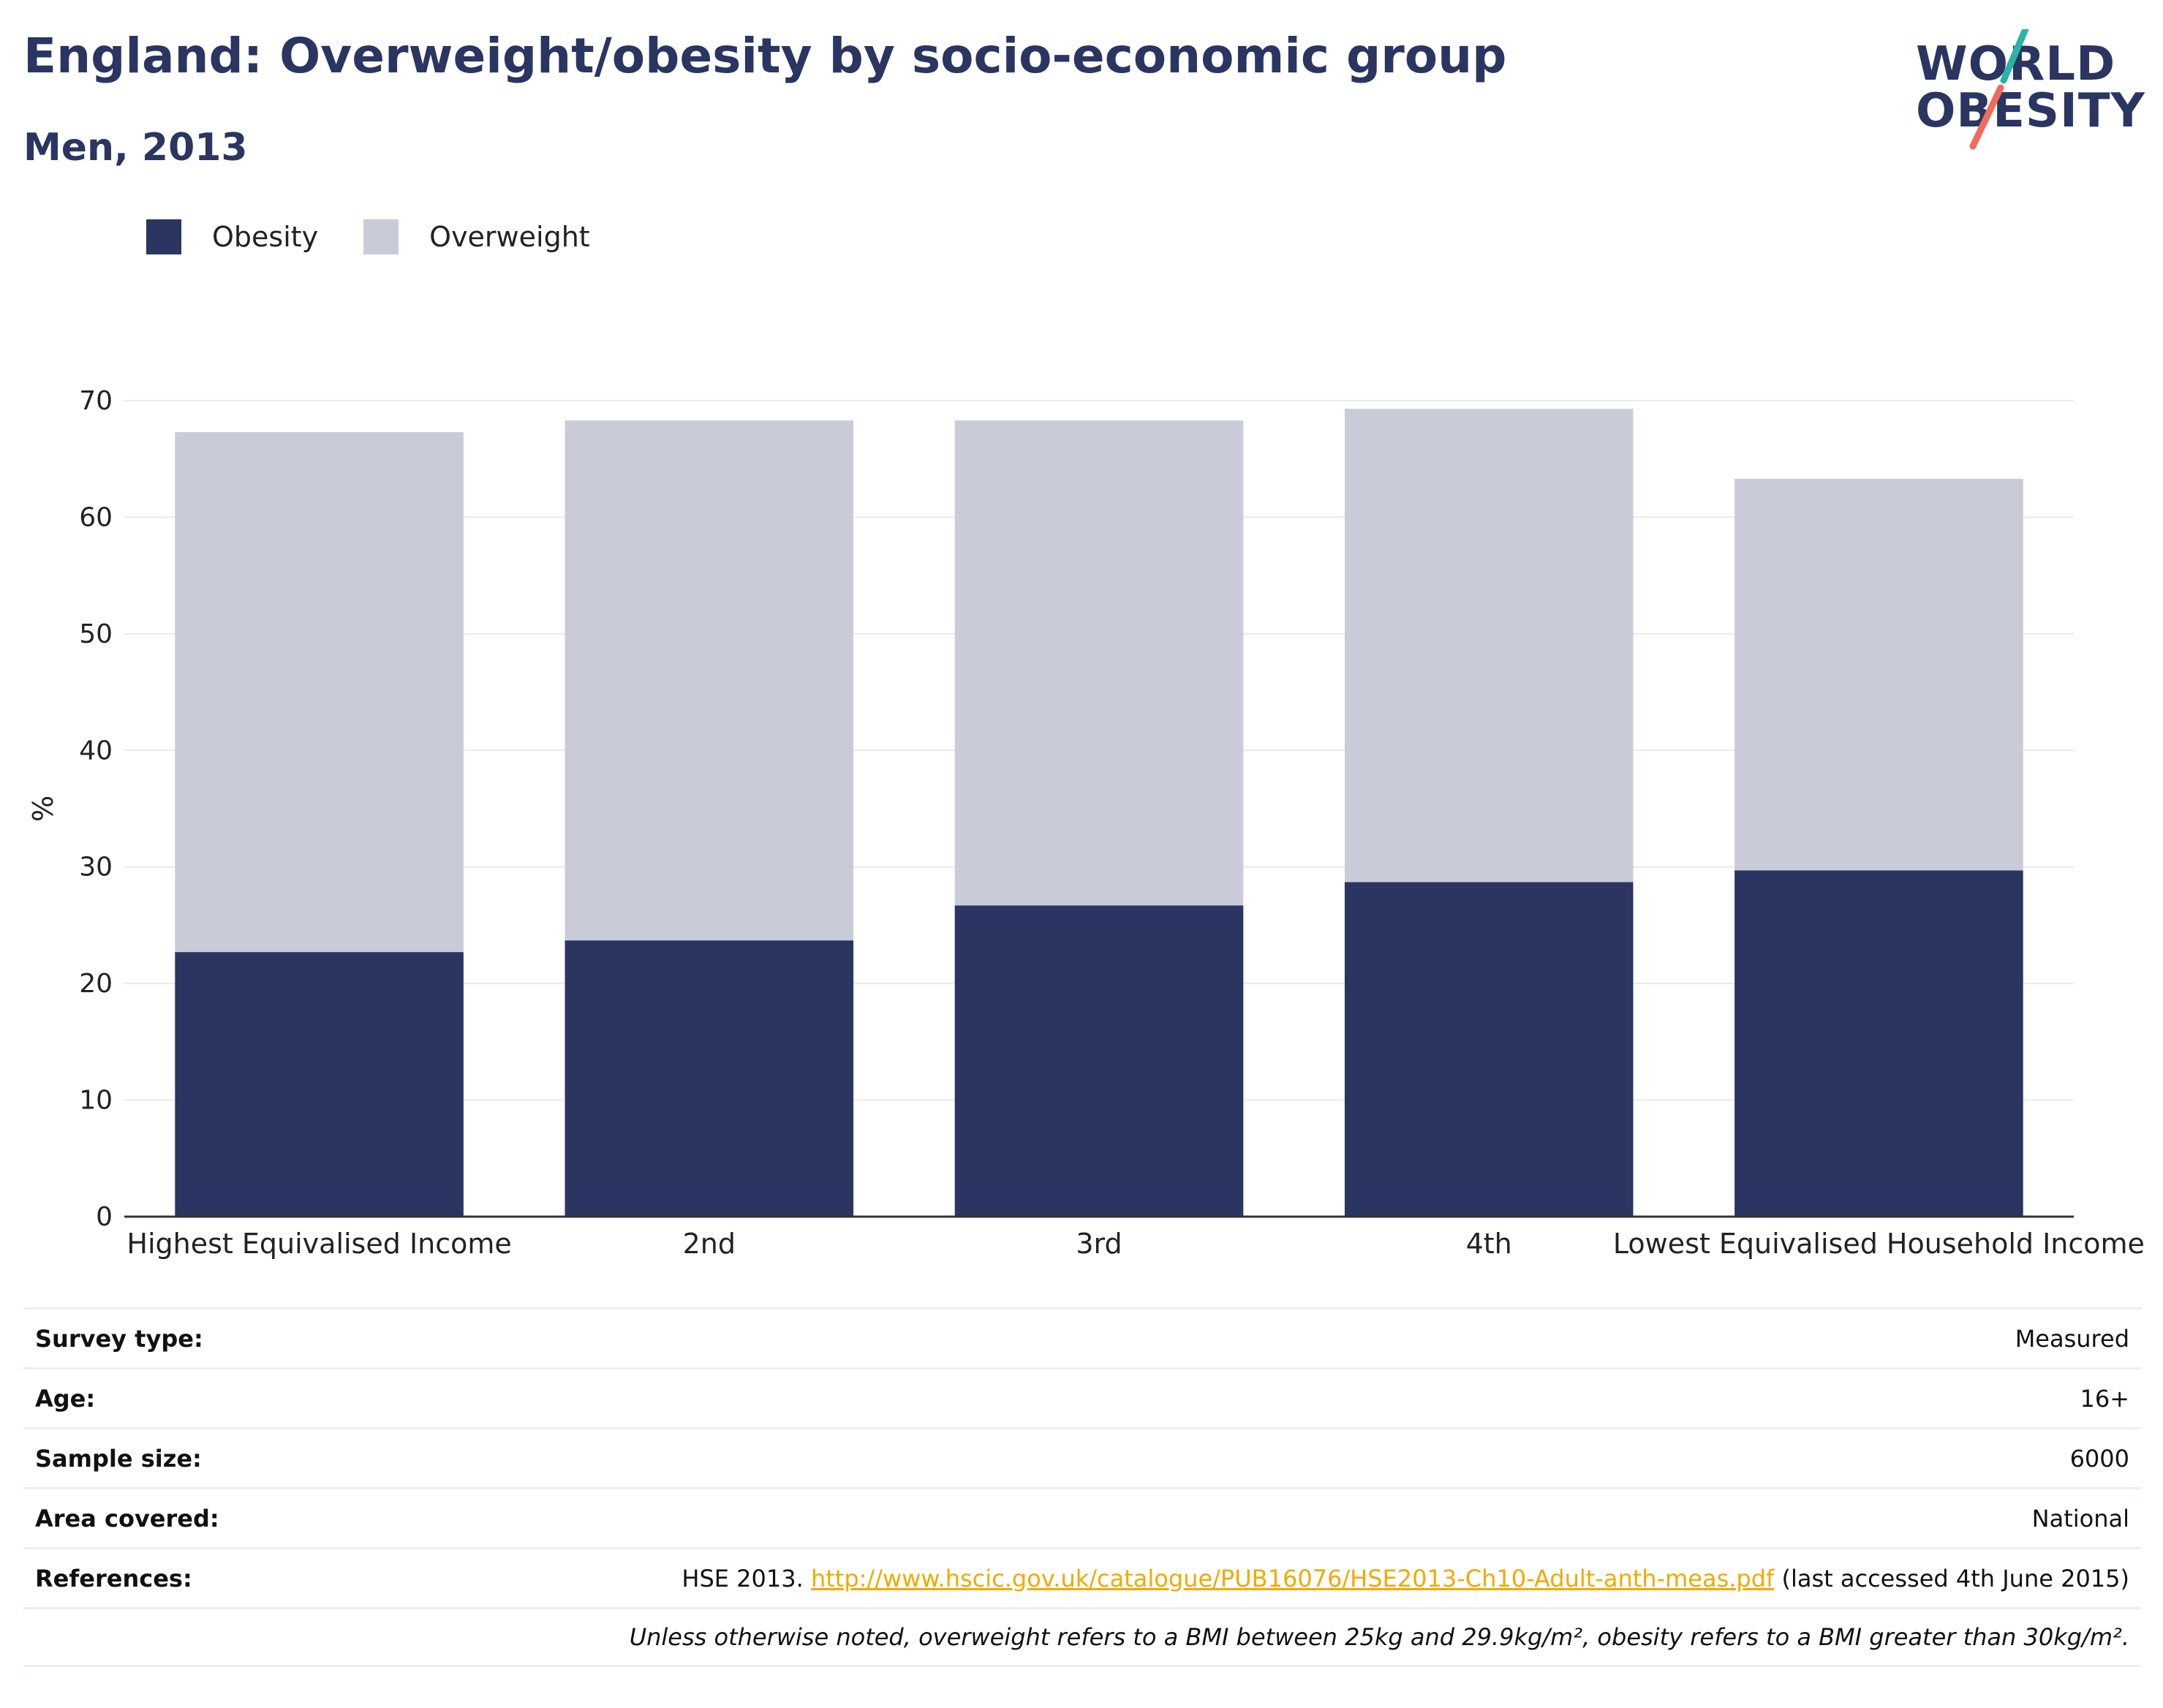 This screenshot has width=2163, height=1708. I want to click on legend-item-obesity: Obesity, so click(232, 236).